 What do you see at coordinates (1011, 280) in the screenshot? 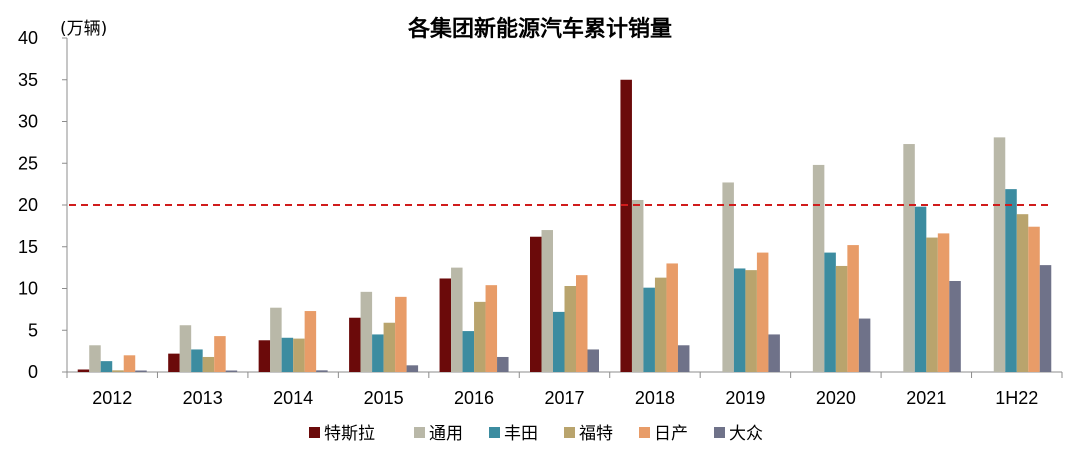
I see `bar-丰田-1H22` at bounding box center [1011, 280].